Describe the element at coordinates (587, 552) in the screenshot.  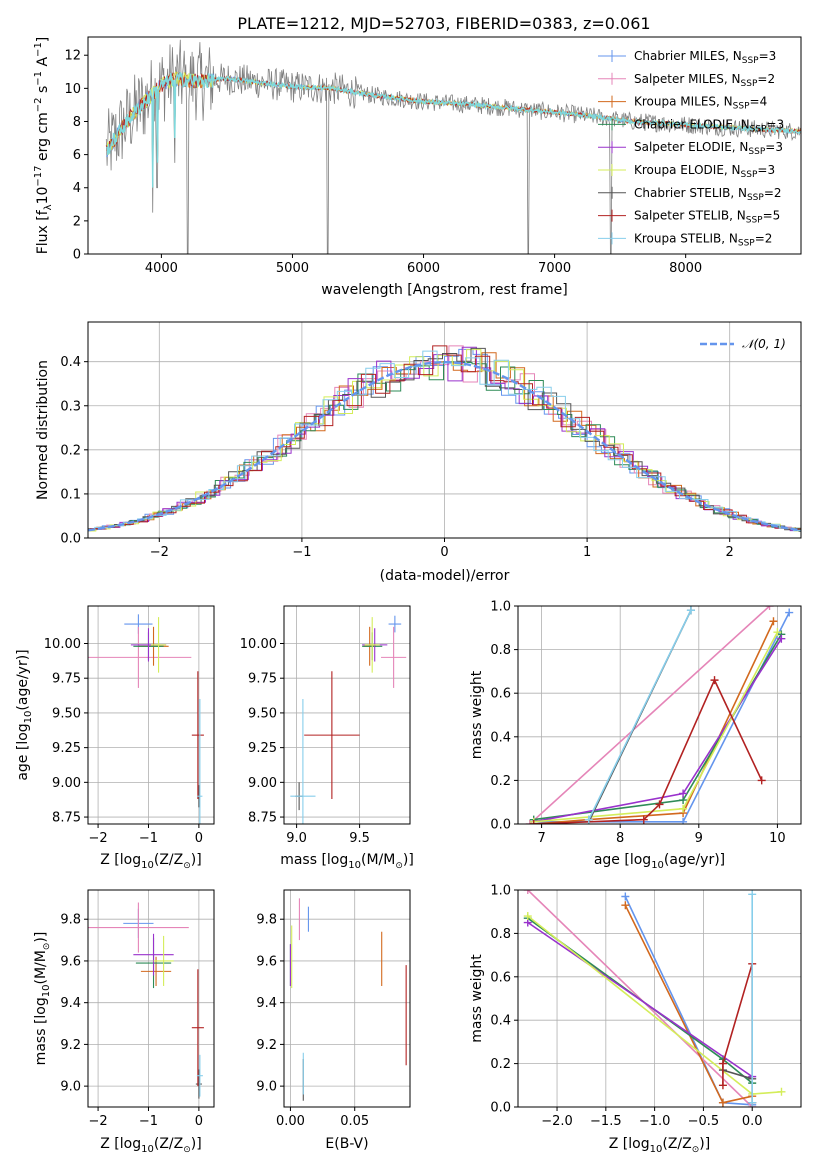
I see `x-tick-label: 1` at that location.